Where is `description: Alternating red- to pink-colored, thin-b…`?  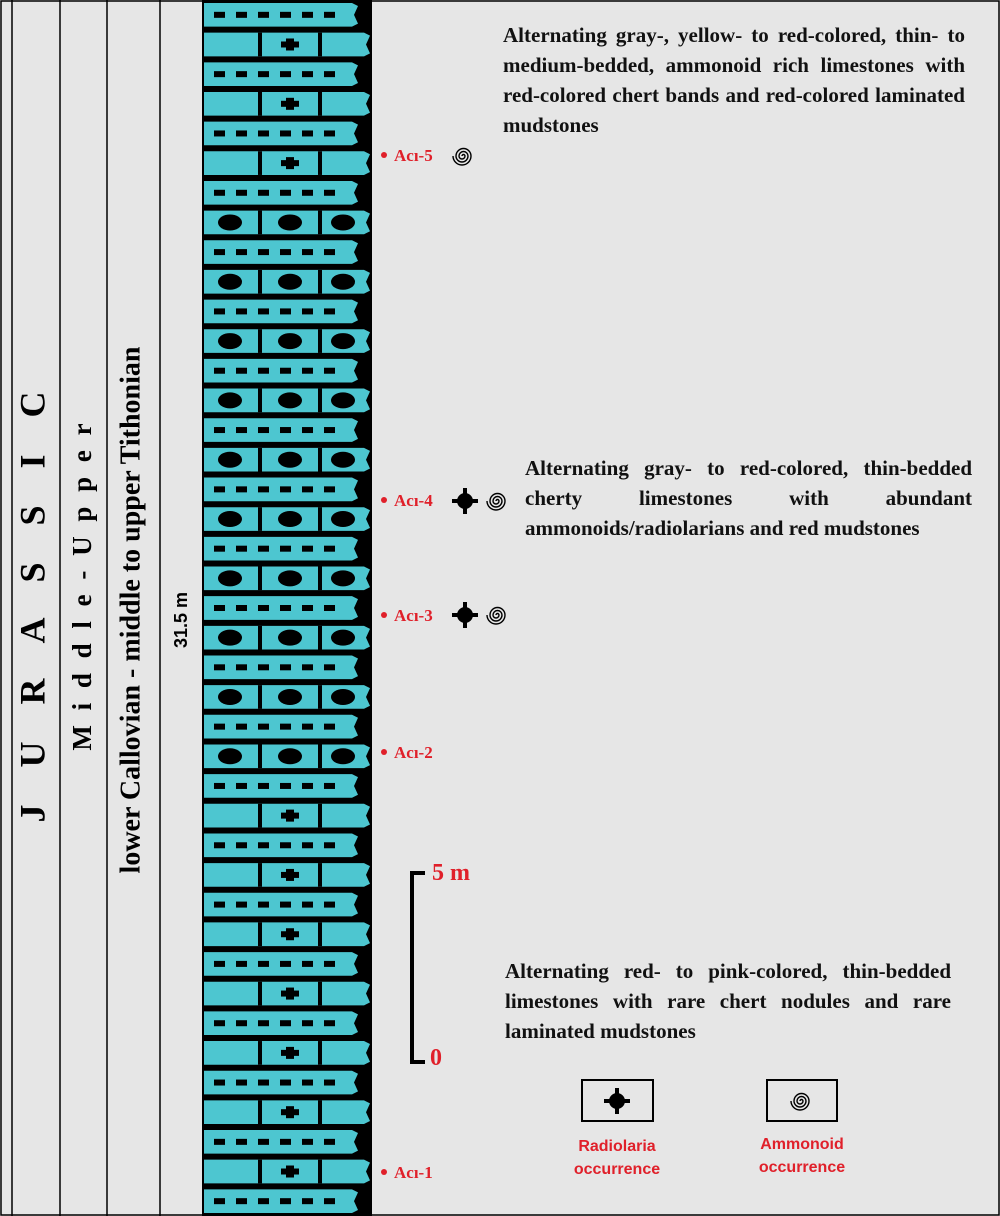
description: Alternating red- to pink-colored, thin-b… is located at coordinates (728, 1001).